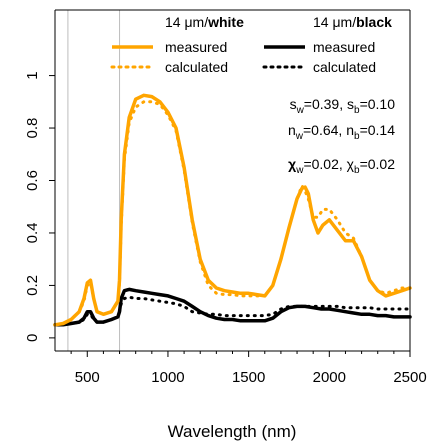 Image resolution: width=431 pixels, height=446 pixels. What do you see at coordinates (32, 338) in the screenshot?
I see `y-tick-label: 0` at bounding box center [32, 338].